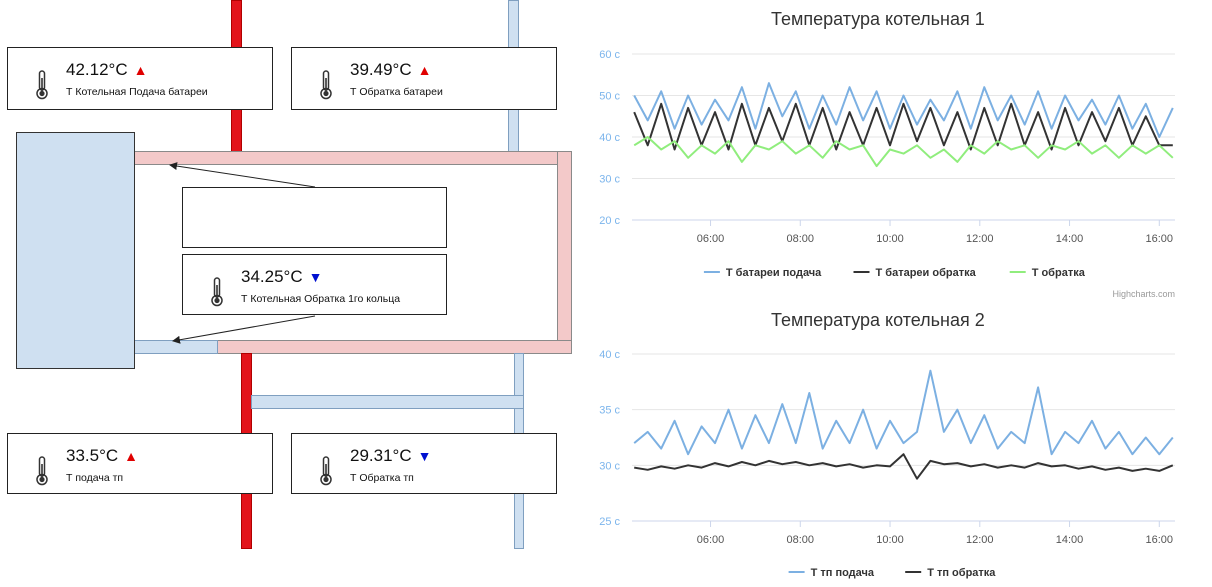  What do you see at coordinates (75, 250) in the screenshot?
I see `boiler` at bounding box center [75, 250].